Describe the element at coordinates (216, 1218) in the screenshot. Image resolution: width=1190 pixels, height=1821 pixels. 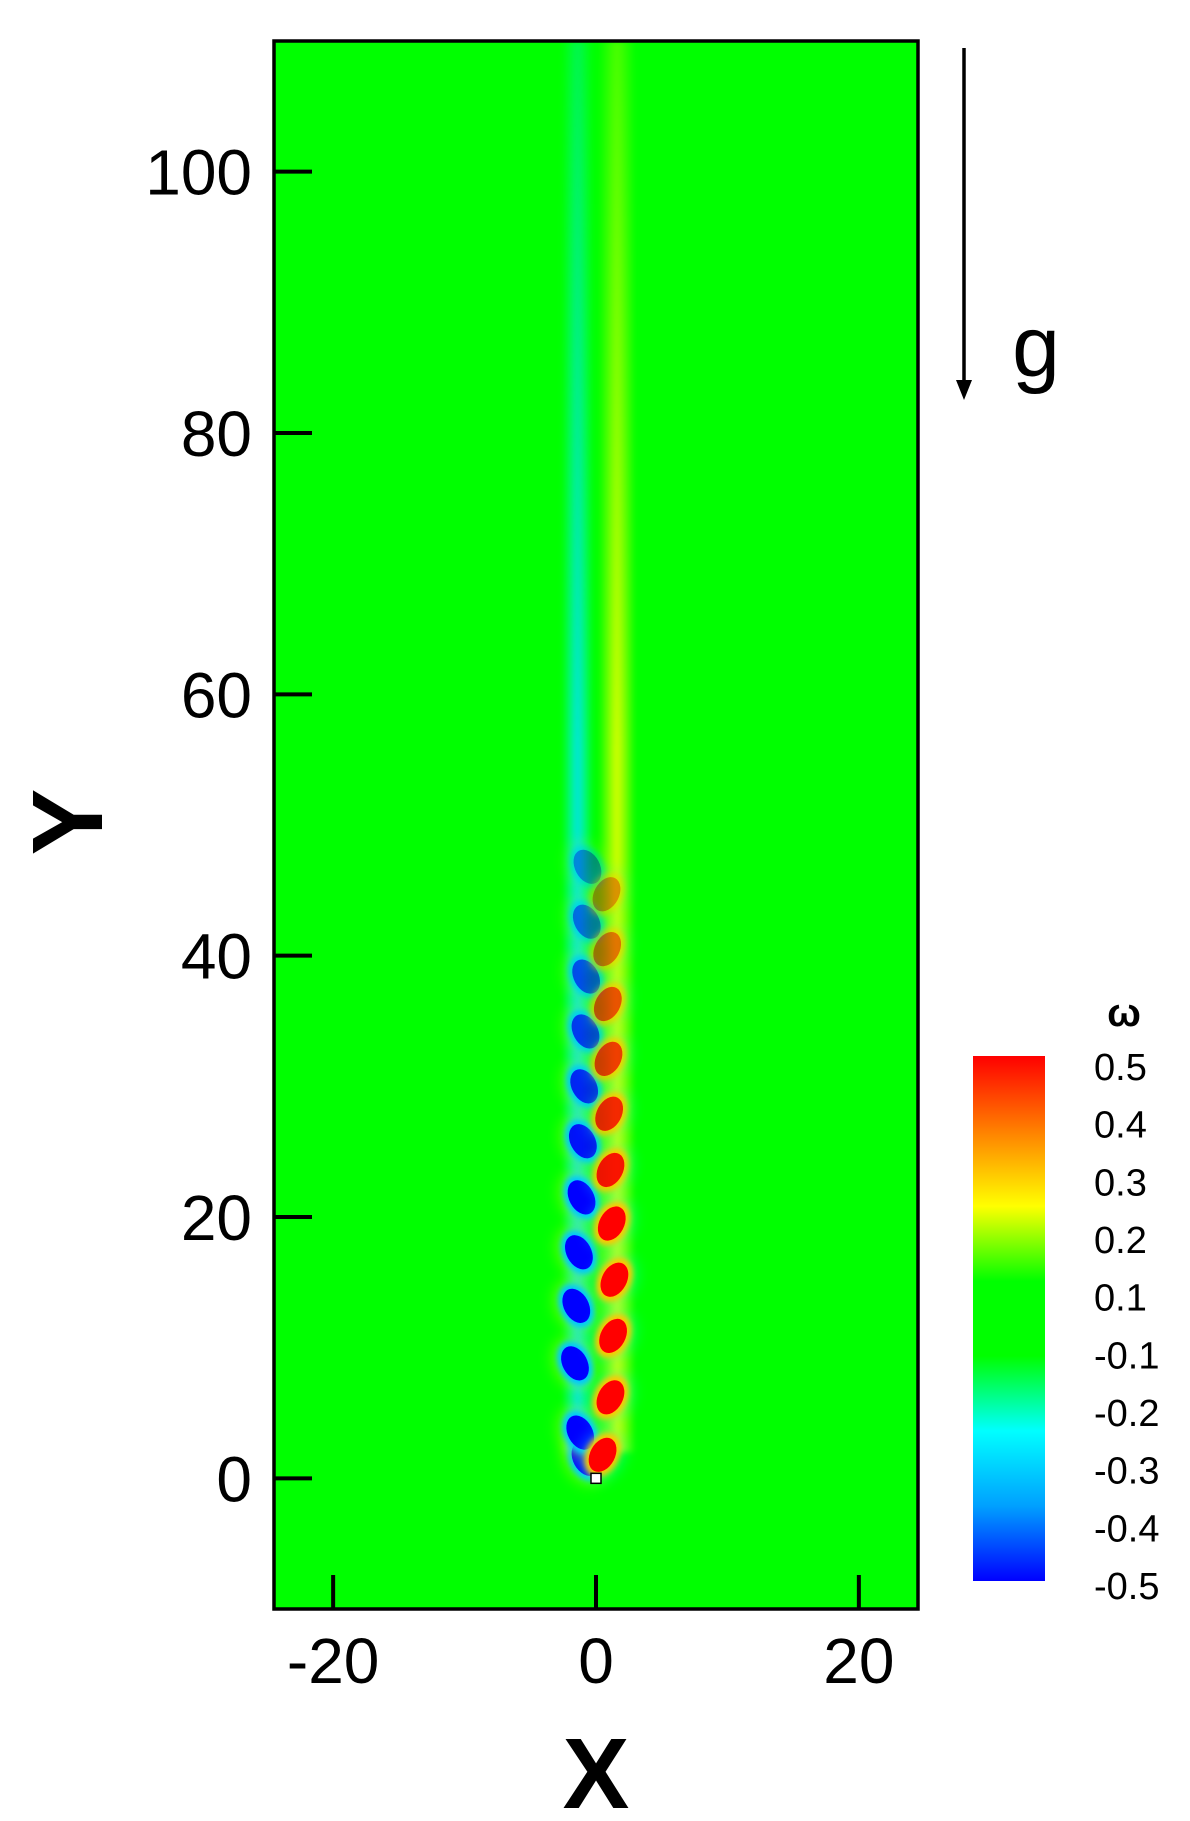
I see `y-tick-label: 20` at that location.